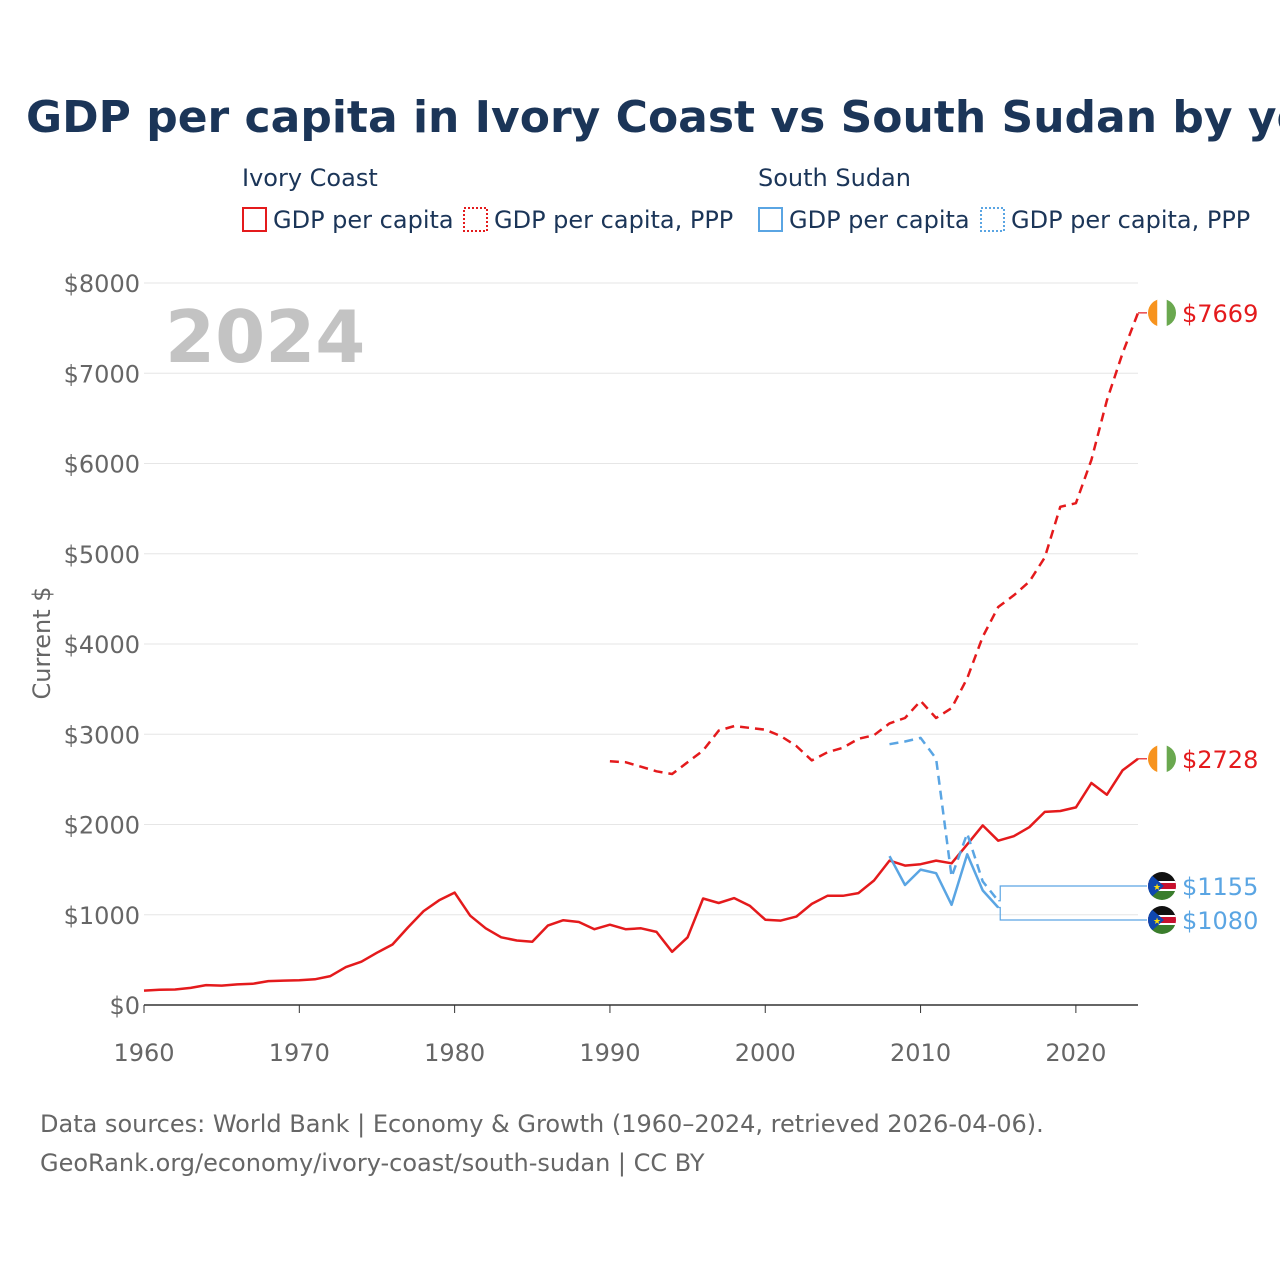 The width and height of the screenshot is (1280, 1280). What do you see at coordinates (102, 555) in the screenshot?
I see `y-tick-label: $5000` at bounding box center [102, 555].